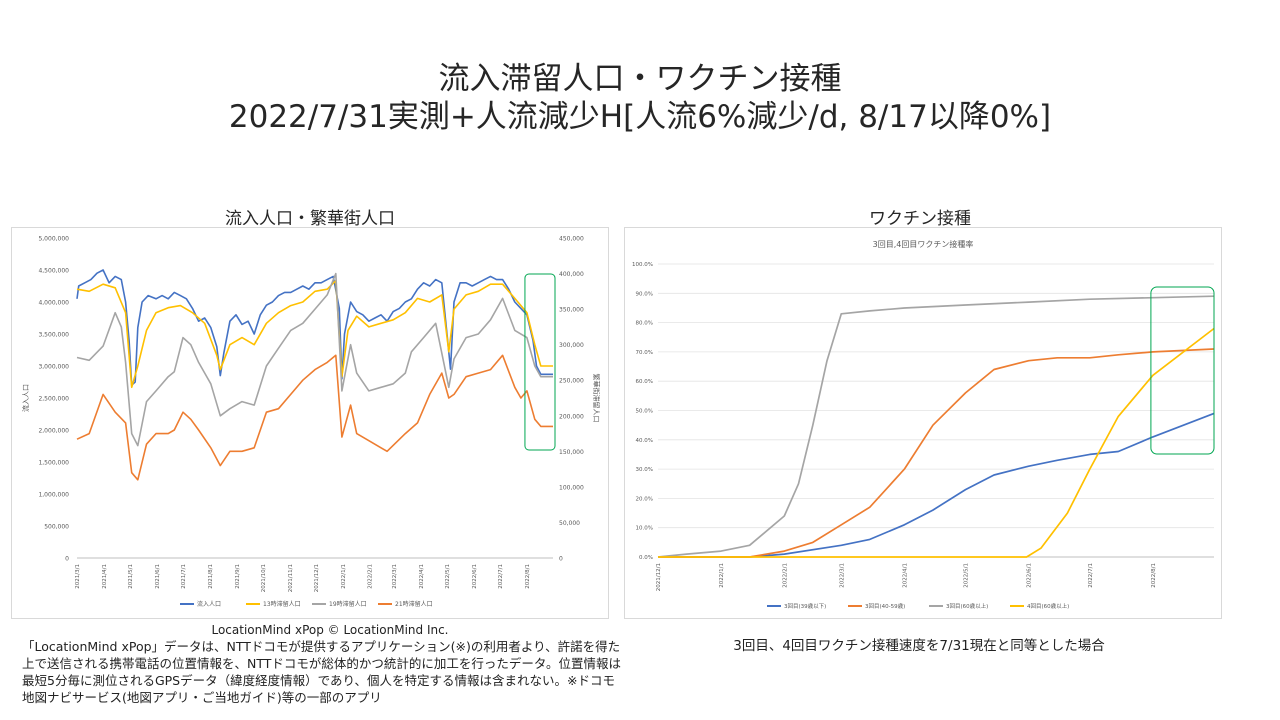  What do you see at coordinates (291, 578) in the screenshot?
I see `x-tick-label: 2021/11/1` at bounding box center [291, 578].